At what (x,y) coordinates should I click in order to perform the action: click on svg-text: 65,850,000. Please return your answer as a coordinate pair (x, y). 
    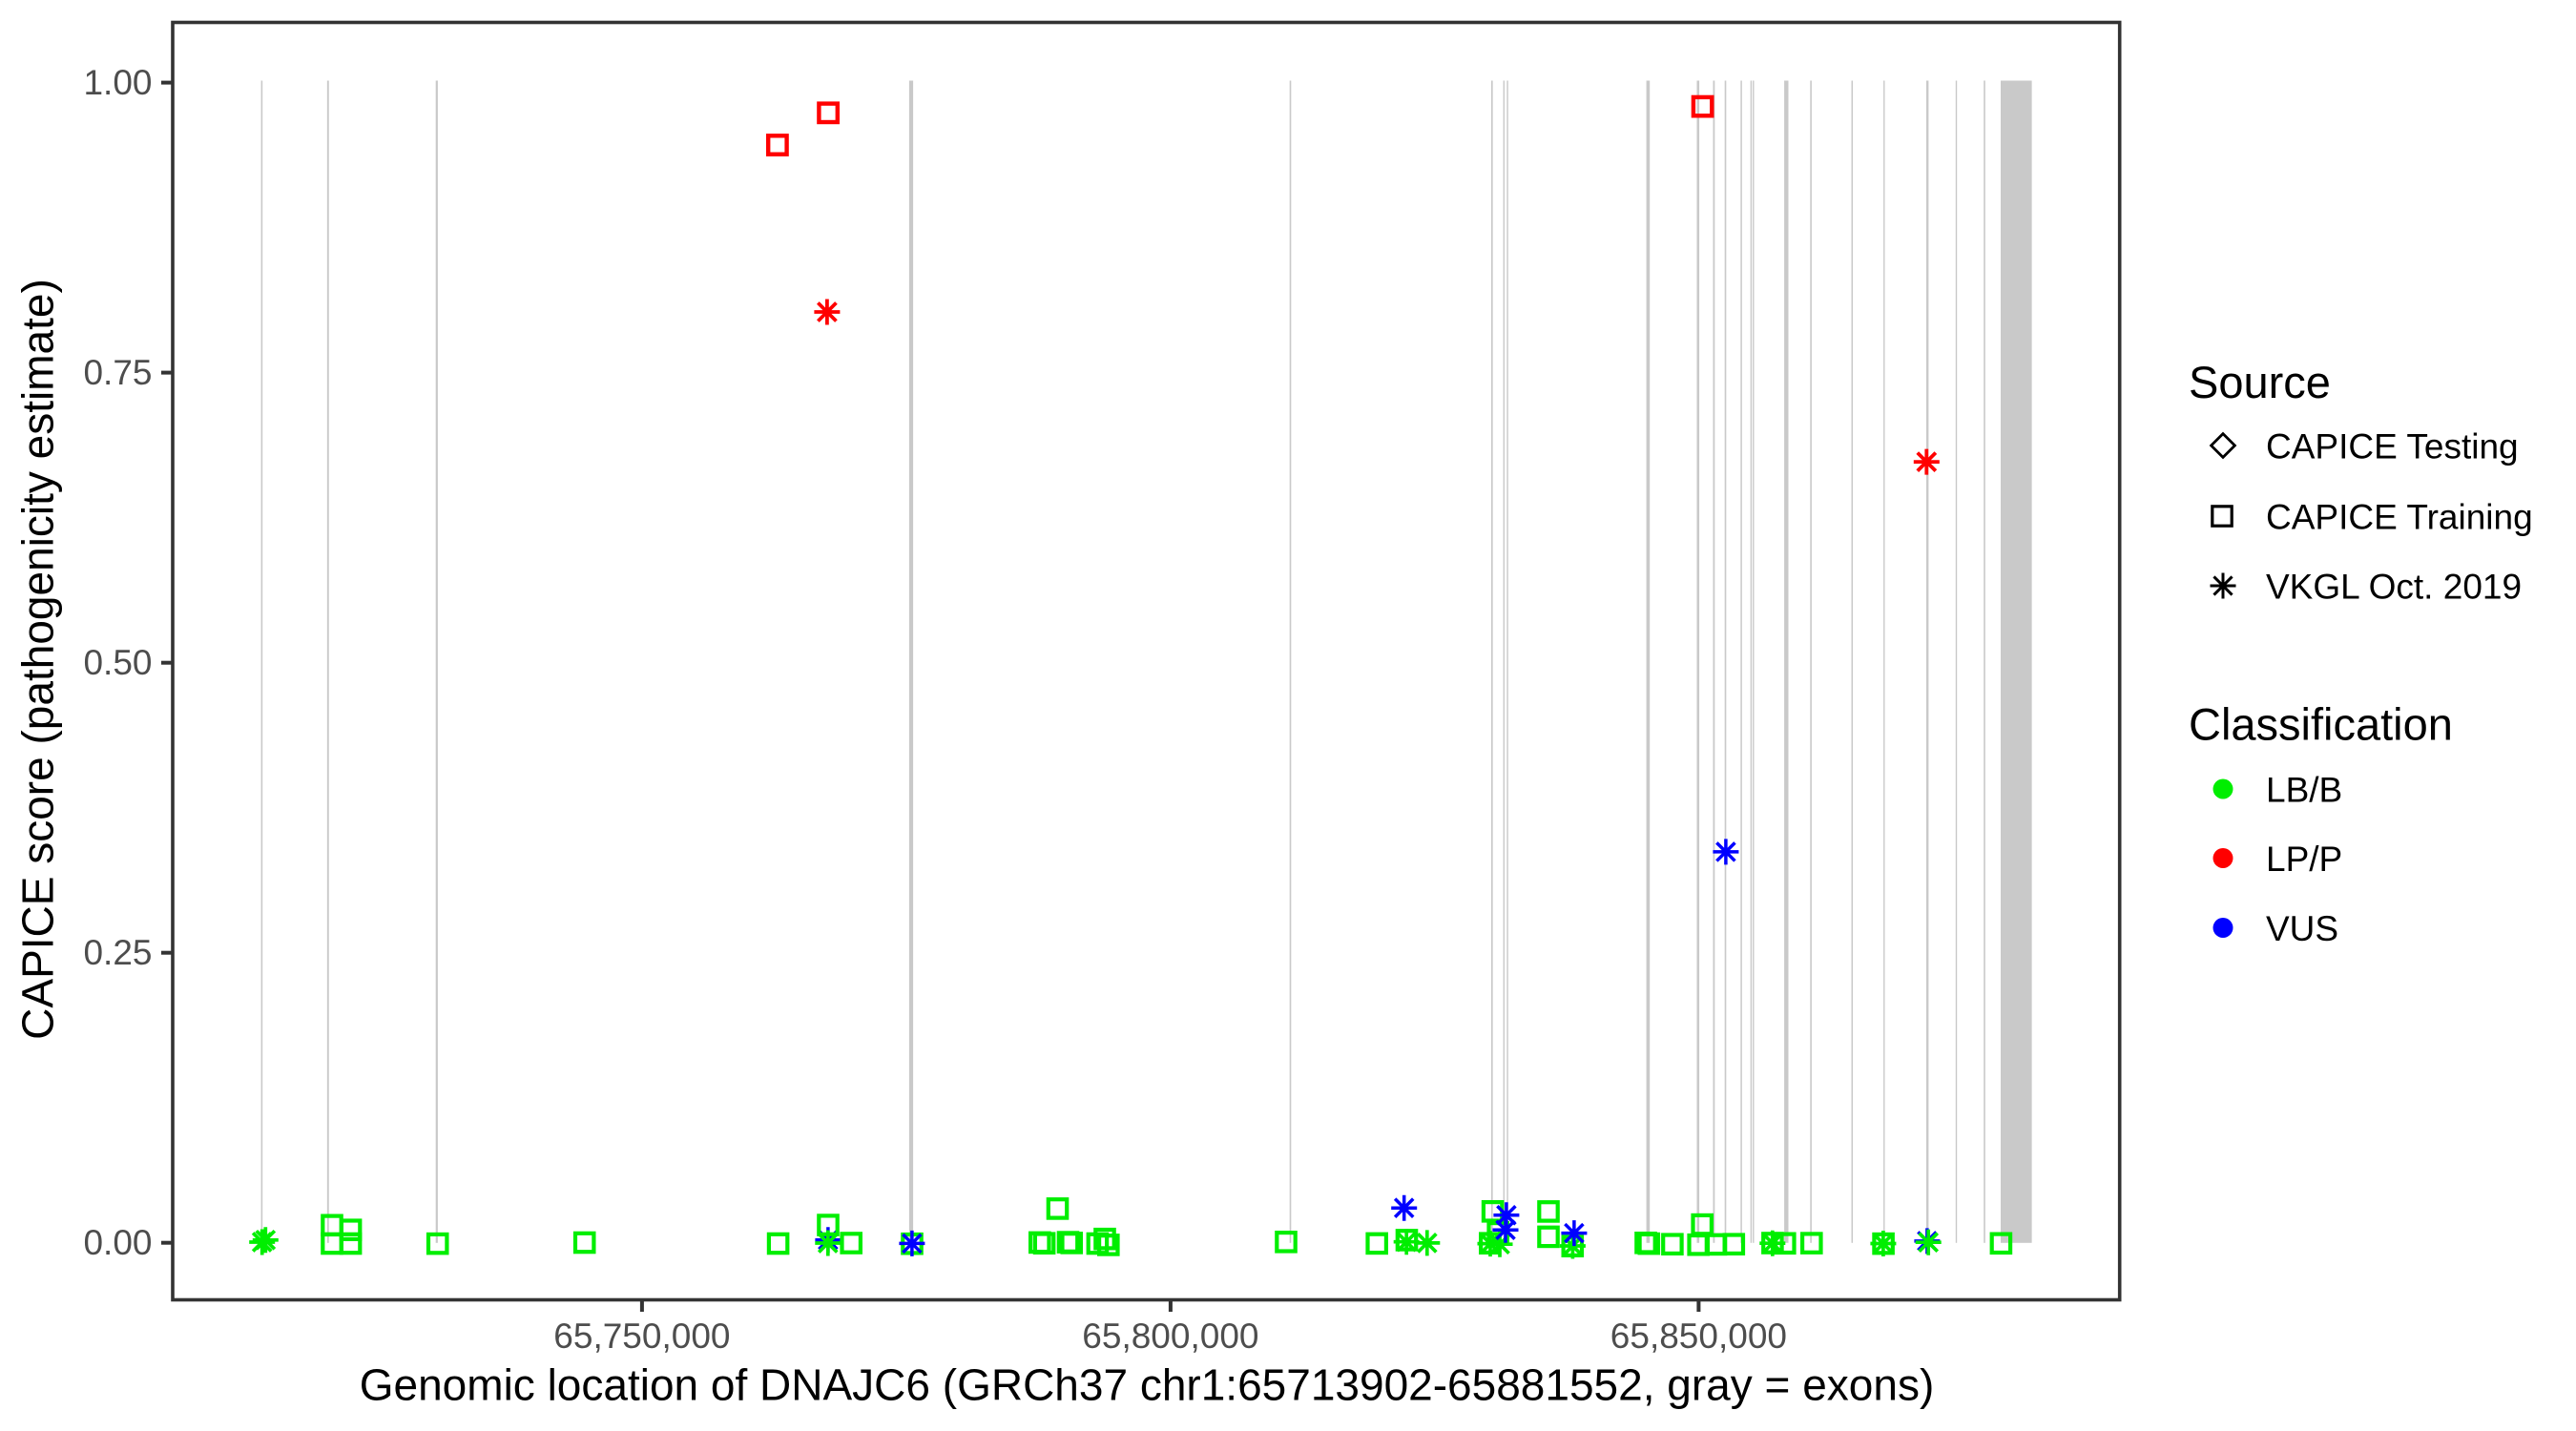
    Looking at the image, I should click on (1698, 1336).